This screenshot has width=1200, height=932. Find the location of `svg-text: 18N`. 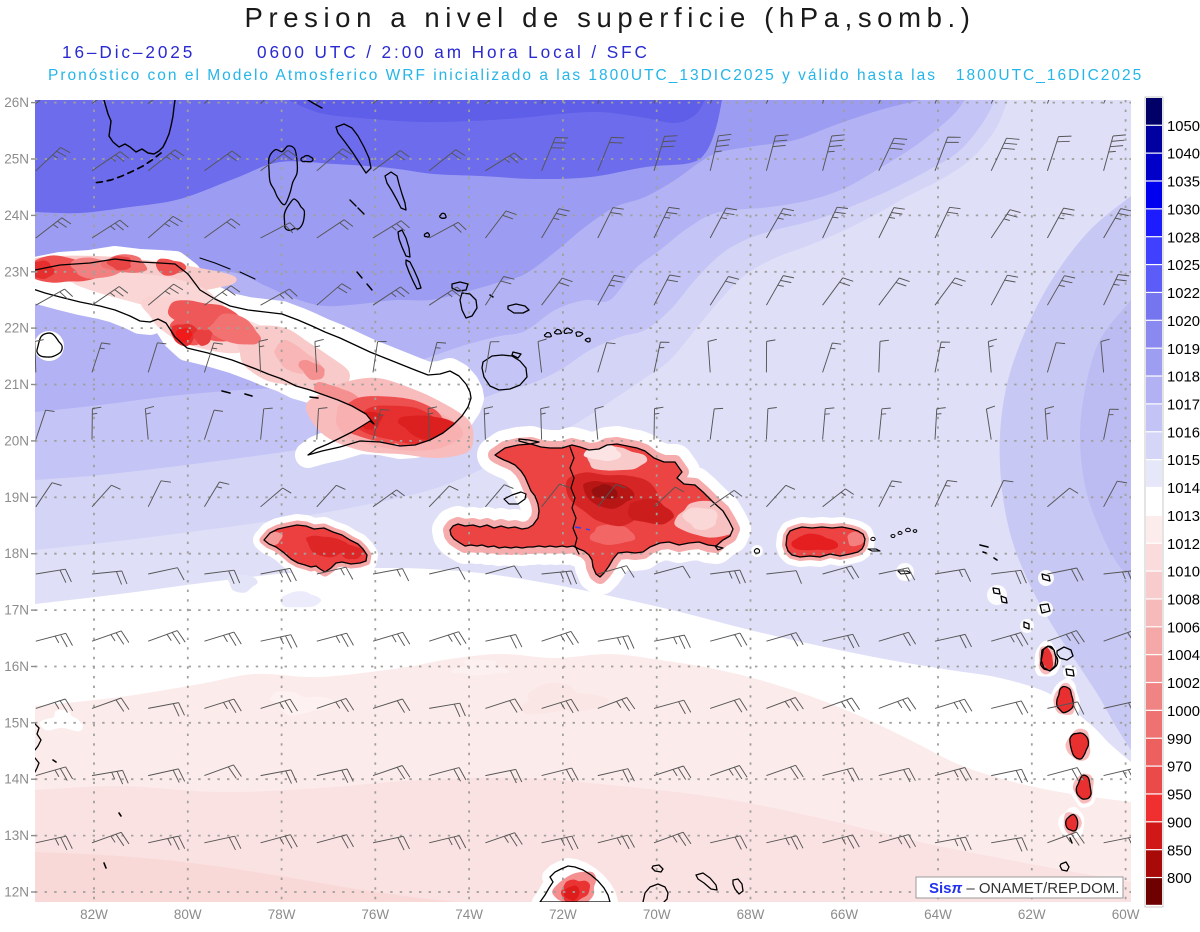

svg-text: 18N is located at coordinates (16, 553).